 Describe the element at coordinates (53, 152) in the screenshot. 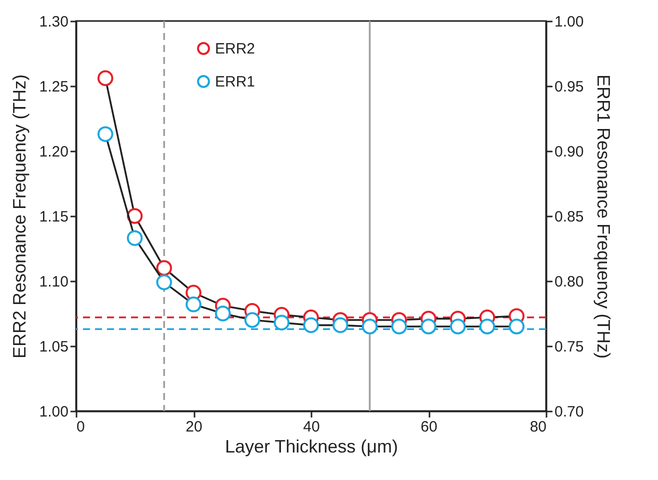

I see `y-tick-label: 1.20` at that location.